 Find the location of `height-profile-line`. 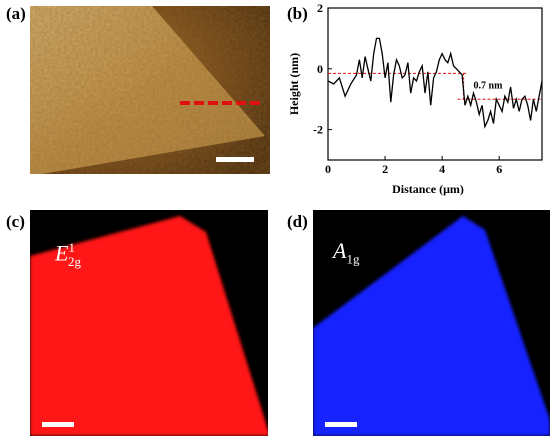

height-profile-line is located at coordinates (435, 83).